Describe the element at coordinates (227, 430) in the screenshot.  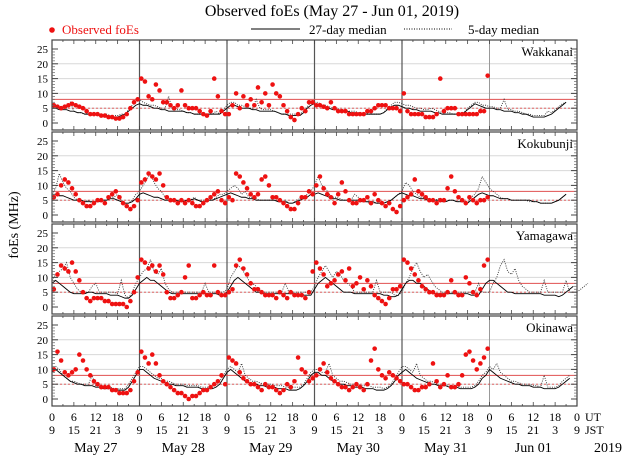
I see `x-tick-label-jst: 9` at that location.